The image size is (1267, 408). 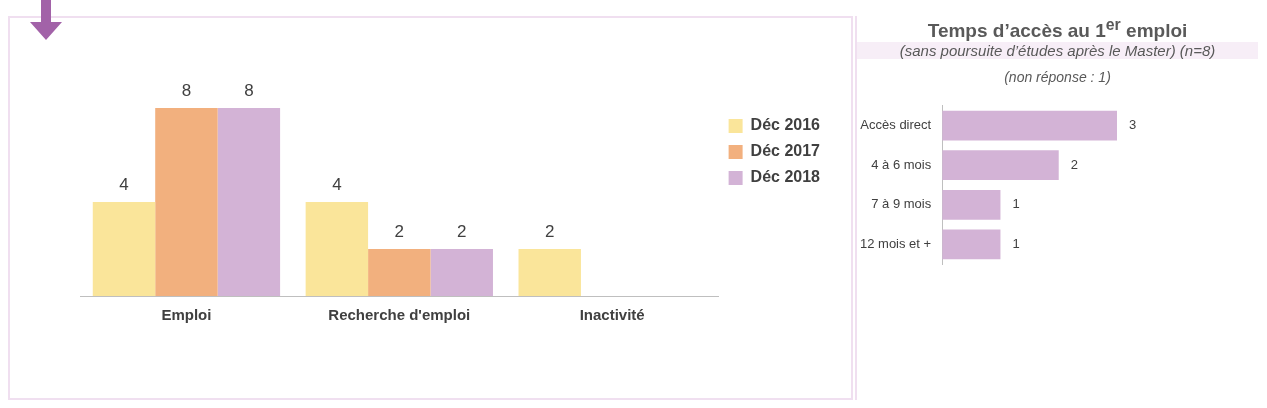 What do you see at coordinates (1057, 29) in the screenshot?
I see `chart-title: Temps d’accès au 1$^{er}$ emploi` at bounding box center [1057, 29].